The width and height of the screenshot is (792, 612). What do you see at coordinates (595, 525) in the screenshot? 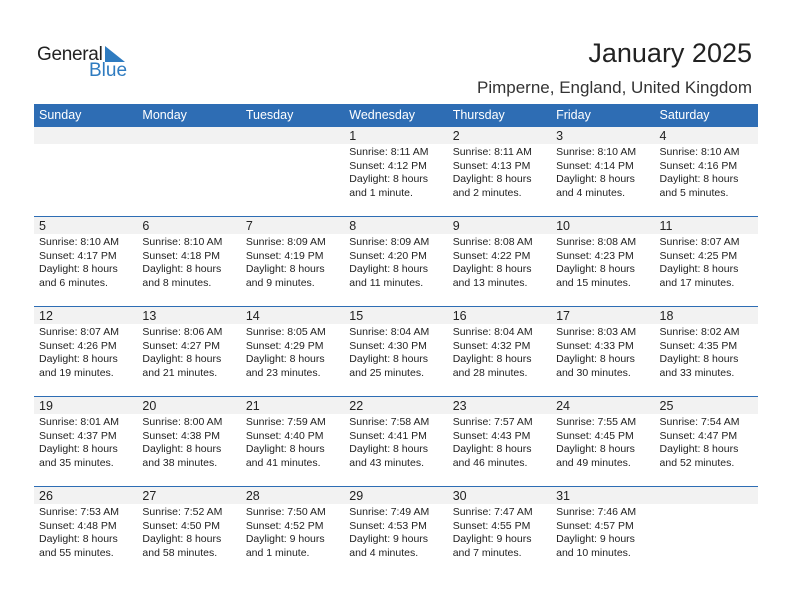
I see `sunset-time: Sunset: 4:57 PM` at bounding box center [595, 525].